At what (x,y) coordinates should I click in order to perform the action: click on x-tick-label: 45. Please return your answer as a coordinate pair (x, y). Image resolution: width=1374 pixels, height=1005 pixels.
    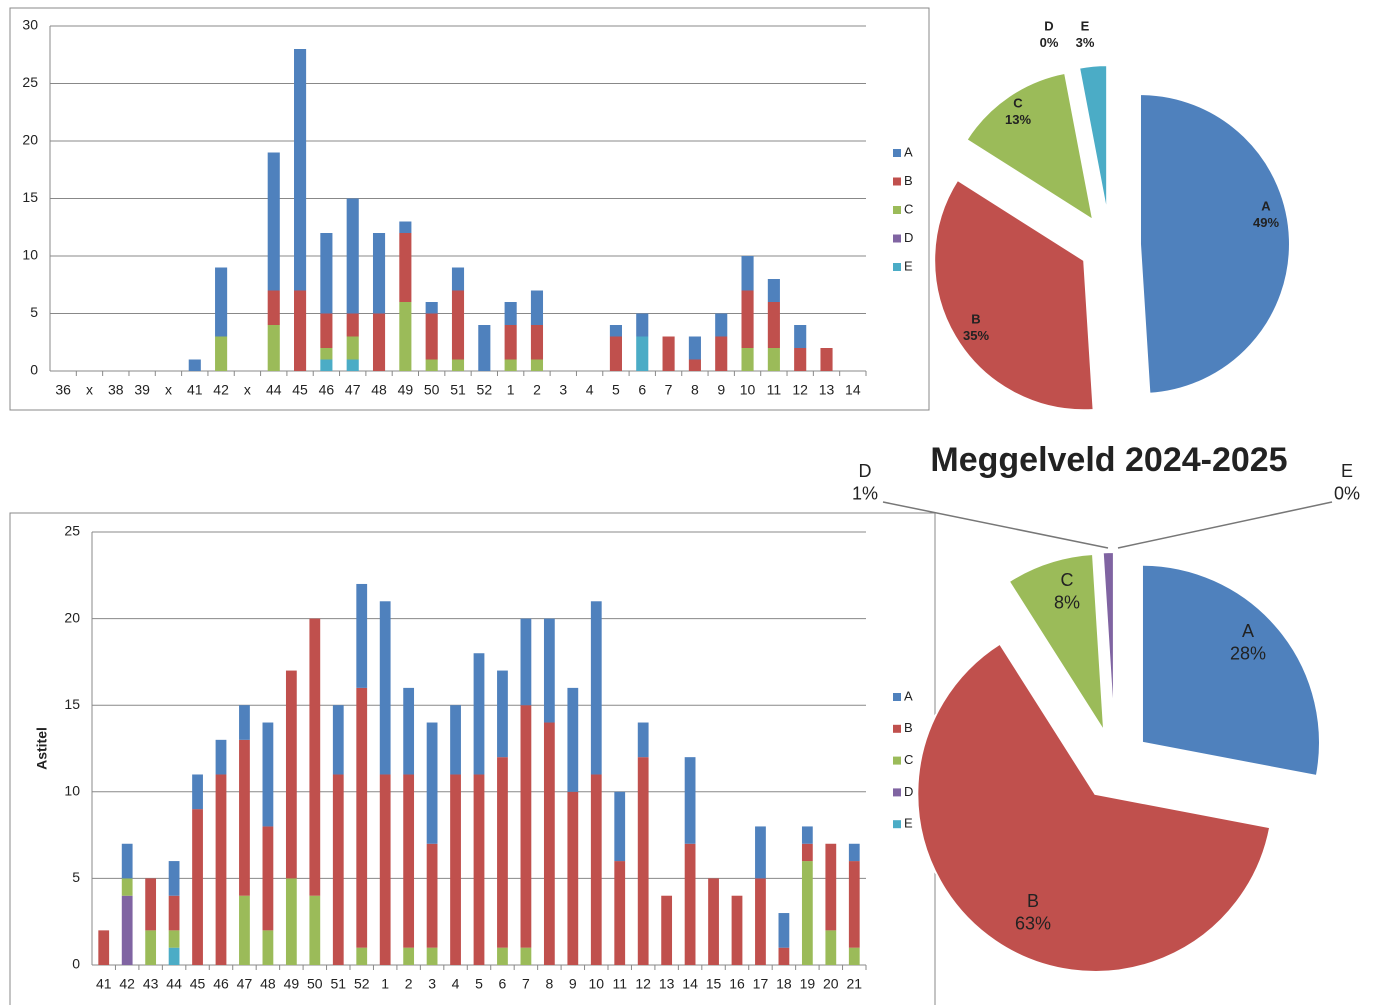
    Looking at the image, I should click on (300, 390).